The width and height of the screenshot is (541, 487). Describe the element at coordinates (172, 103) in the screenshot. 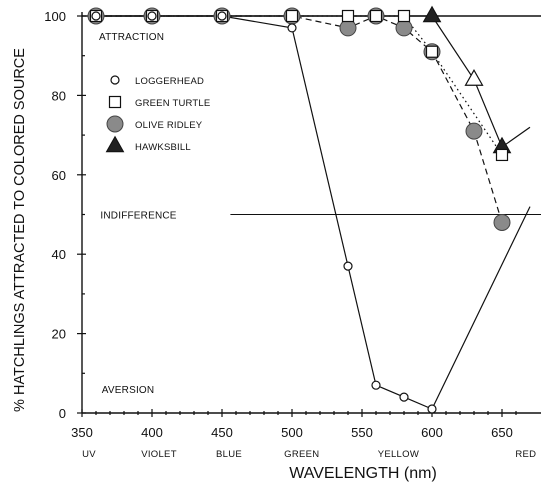

I see `legend-label: GREEN TURTLE` at that location.